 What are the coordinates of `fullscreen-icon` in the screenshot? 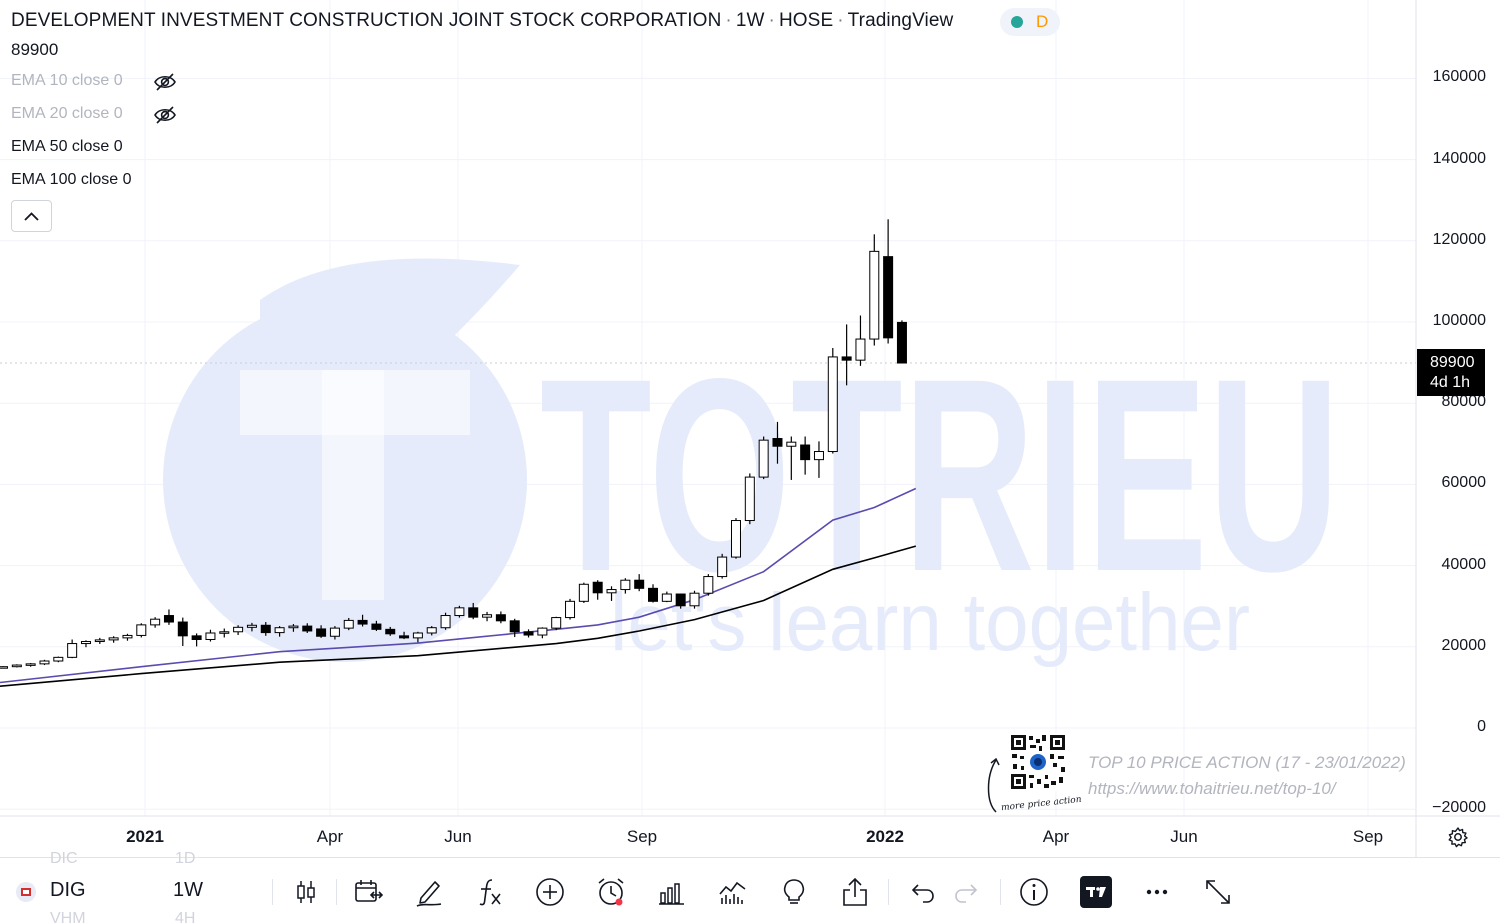 It's located at (1218, 892).